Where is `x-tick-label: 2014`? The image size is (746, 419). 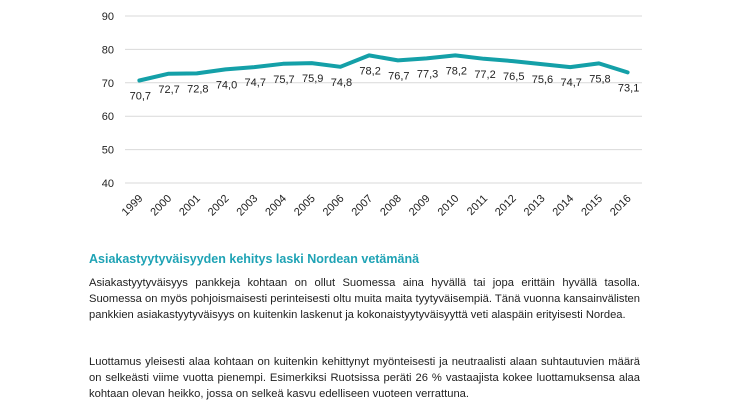
x-tick-label: 2014 is located at coordinates (564, 206).